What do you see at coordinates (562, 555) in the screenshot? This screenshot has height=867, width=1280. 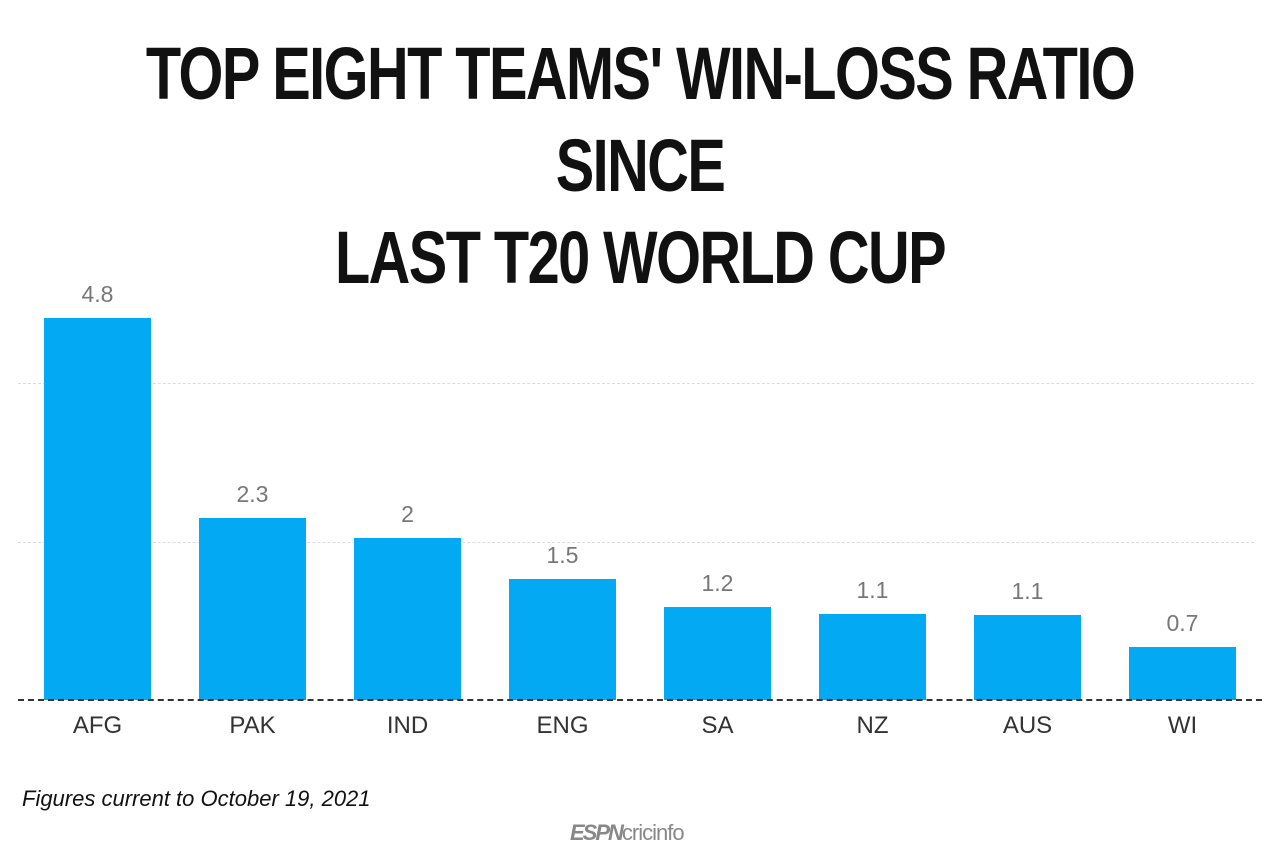 I see `value-label-eng: 1.5` at bounding box center [562, 555].